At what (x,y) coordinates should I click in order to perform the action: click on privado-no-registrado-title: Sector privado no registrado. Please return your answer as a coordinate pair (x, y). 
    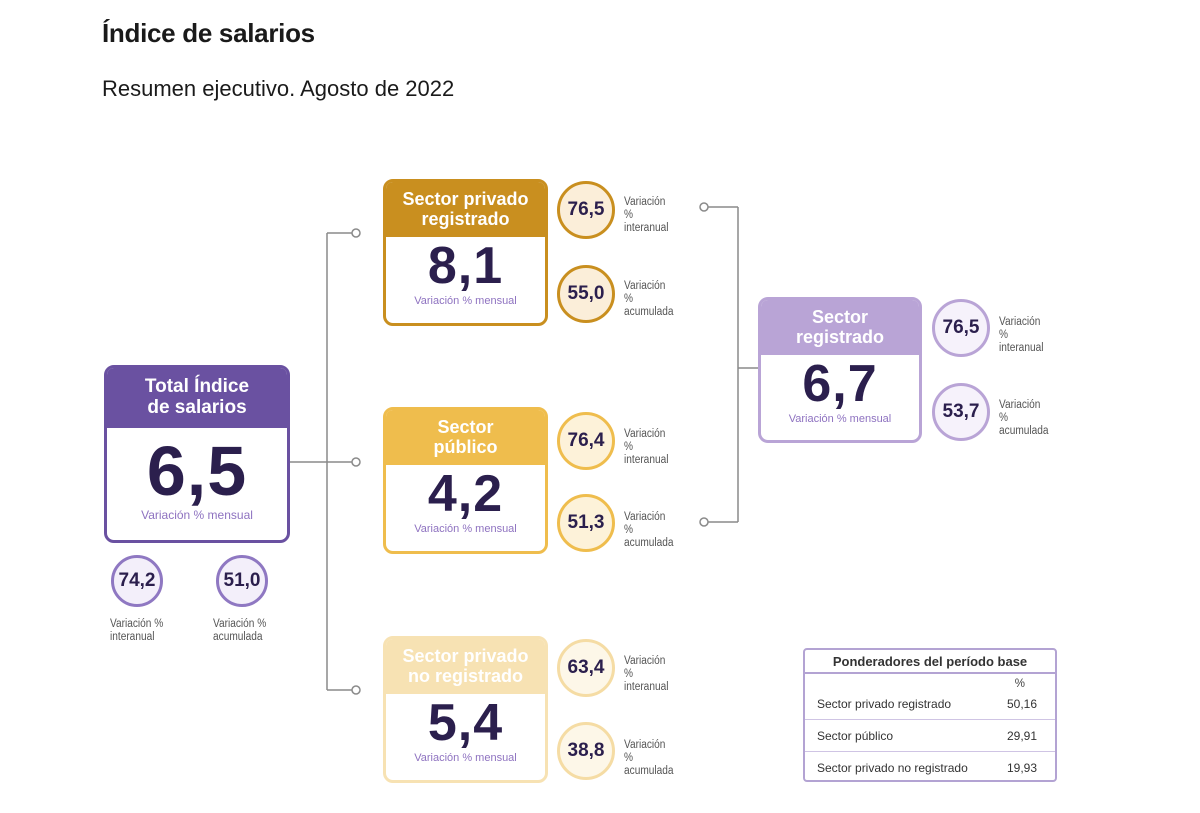
    Looking at the image, I should click on (465, 666).